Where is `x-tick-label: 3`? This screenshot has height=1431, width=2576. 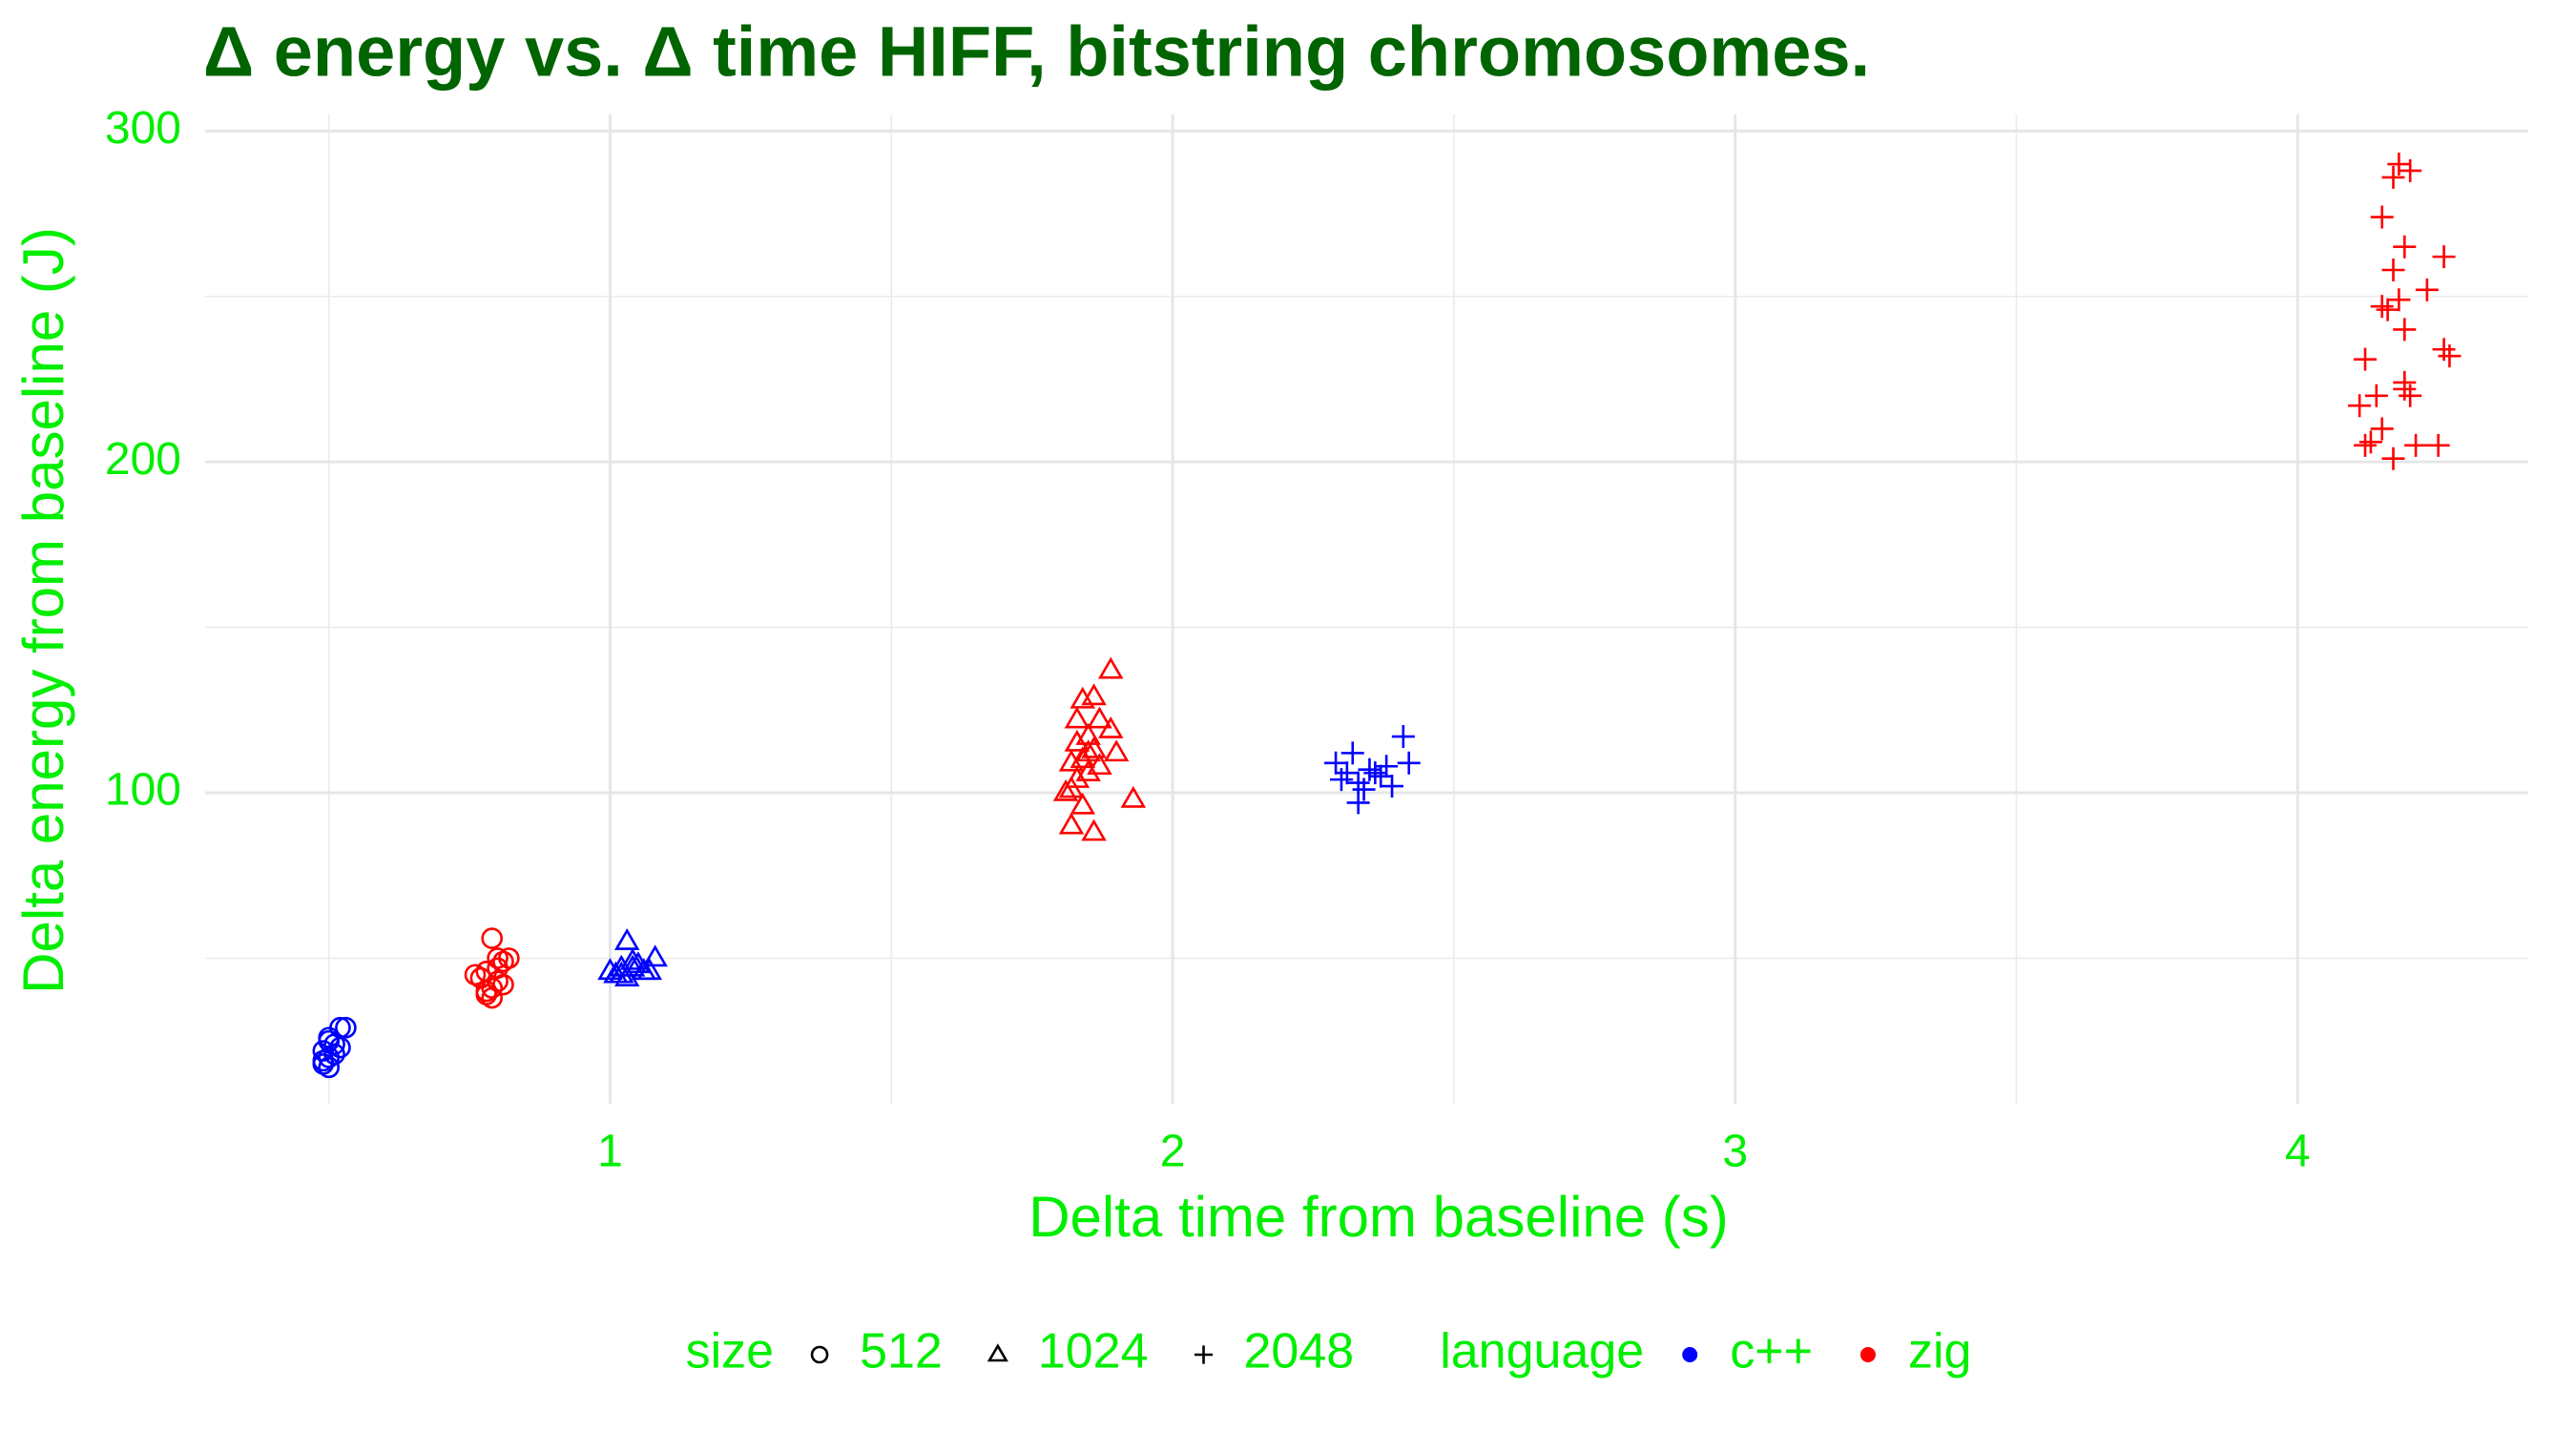 x-tick-label: 3 is located at coordinates (1735, 1152).